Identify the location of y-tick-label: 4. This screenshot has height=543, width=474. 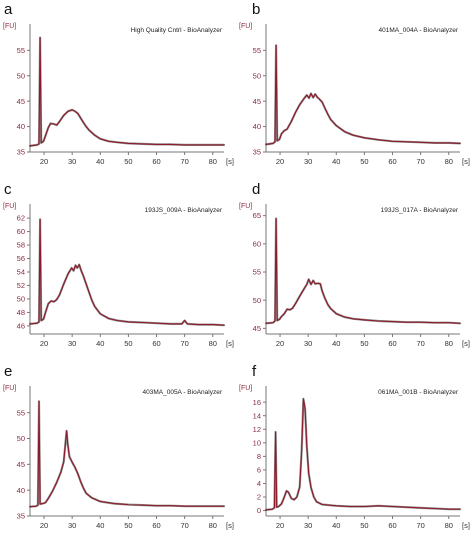
(259, 483).